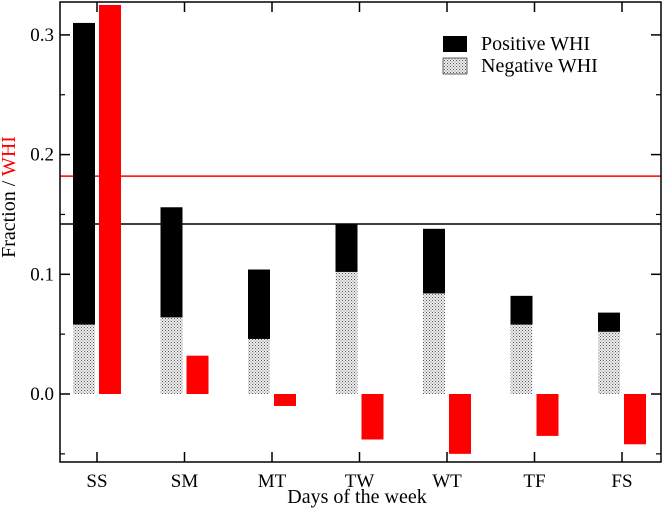  I want to click on bar-negative-tw, so click(346, 332).